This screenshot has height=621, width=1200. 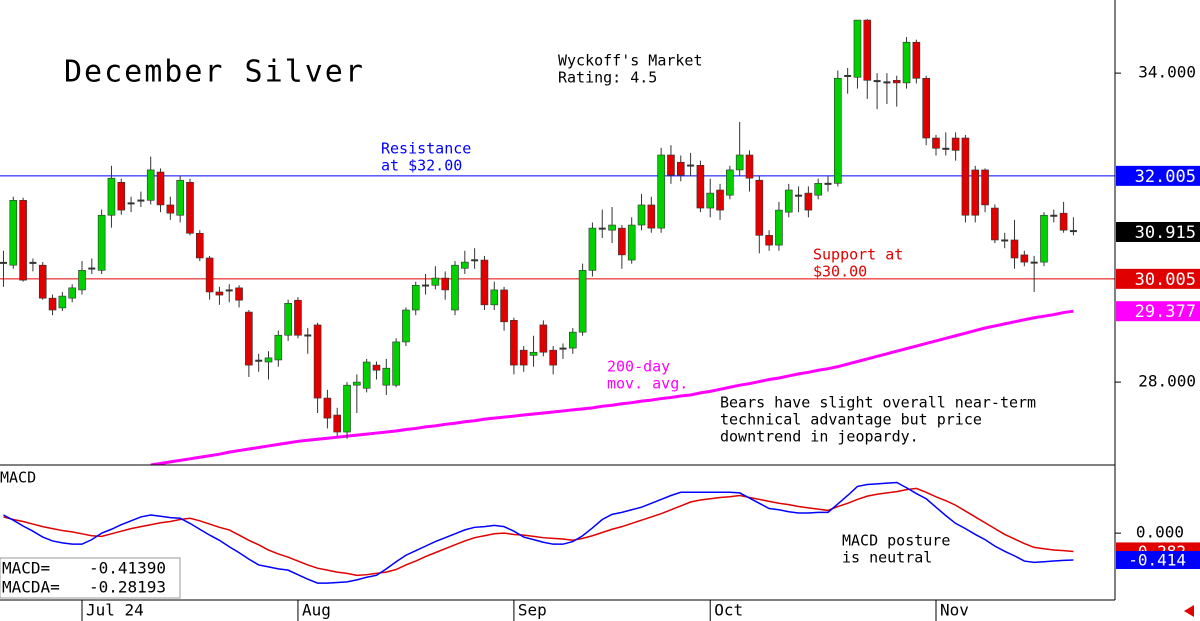 What do you see at coordinates (1157, 560) in the screenshot?
I see `value-box-label: -0.414` at bounding box center [1157, 560].